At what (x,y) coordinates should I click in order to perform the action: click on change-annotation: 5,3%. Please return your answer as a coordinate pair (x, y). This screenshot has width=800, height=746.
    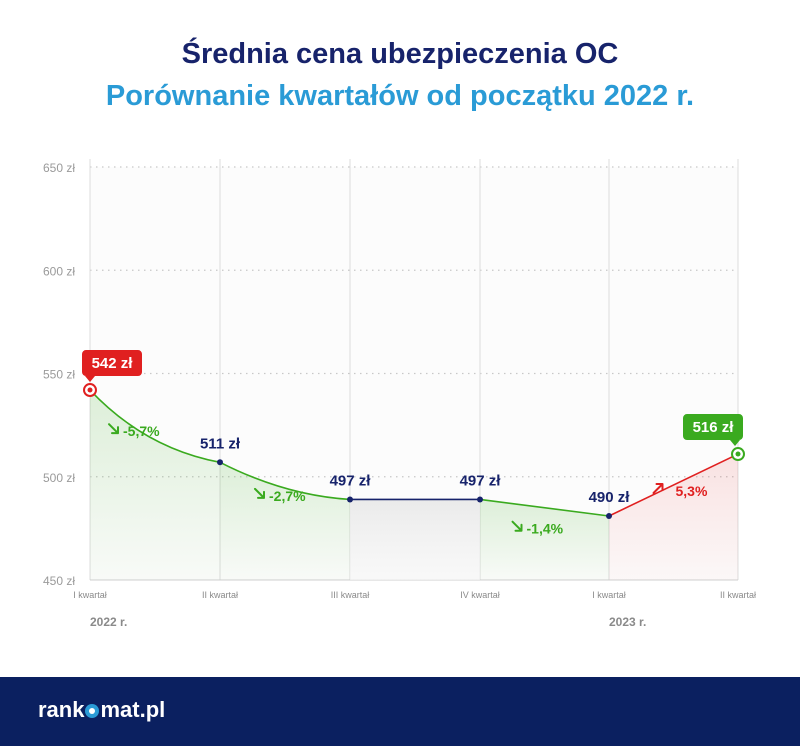
    Looking at the image, I should click on (680, 491).